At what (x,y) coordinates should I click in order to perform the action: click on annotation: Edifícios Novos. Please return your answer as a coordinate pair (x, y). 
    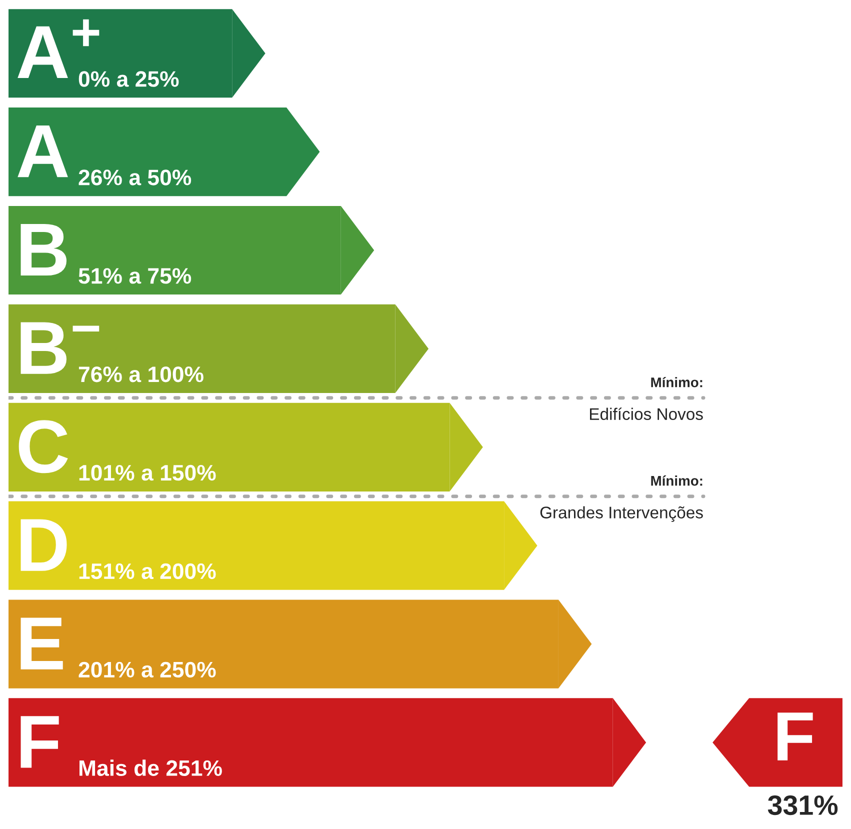
    Looking at the image, I should click on (646, 414).